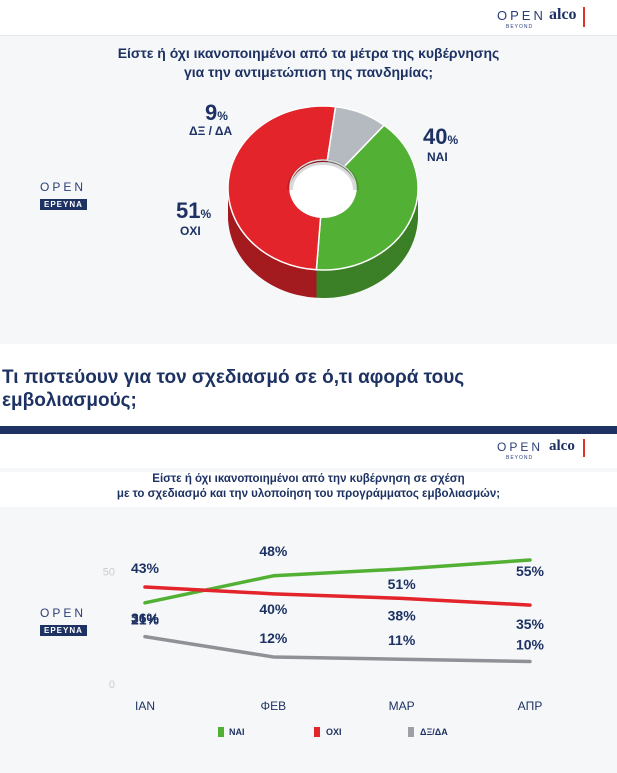  I want to click on data-label-s0-p0: 36%, so click(145, 618).